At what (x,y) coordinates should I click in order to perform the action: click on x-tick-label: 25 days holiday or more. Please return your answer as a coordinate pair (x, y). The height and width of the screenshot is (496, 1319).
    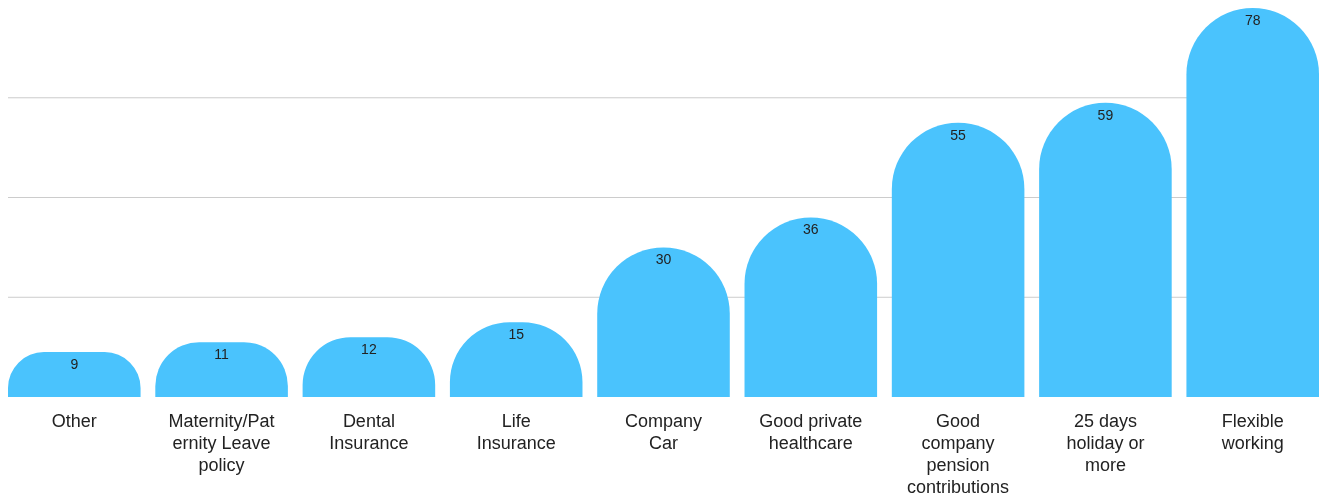
    Looking at the image, I should click on (1105, 443).